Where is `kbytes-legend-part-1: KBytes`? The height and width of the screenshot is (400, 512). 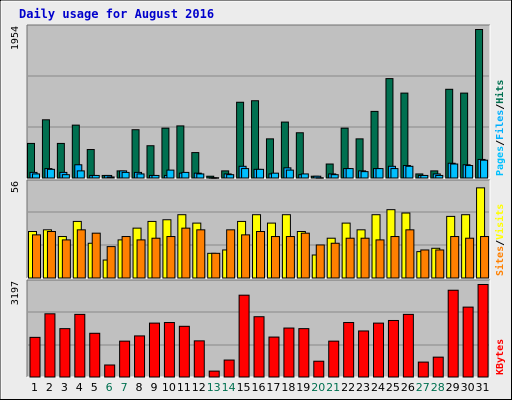 kbytes-legend-part-1: KBytes is located at coordinates (500, 357).